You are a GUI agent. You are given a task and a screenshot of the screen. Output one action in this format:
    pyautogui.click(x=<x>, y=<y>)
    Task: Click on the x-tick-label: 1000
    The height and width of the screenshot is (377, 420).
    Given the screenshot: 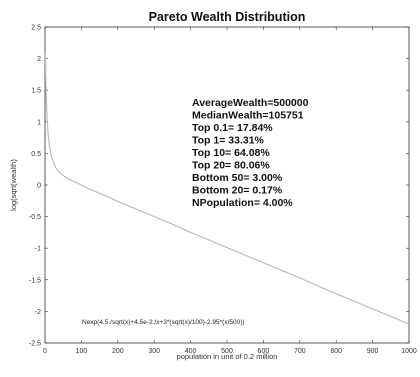 What is the action you would take?
    pyautogui.click(x=409, y=351)
    